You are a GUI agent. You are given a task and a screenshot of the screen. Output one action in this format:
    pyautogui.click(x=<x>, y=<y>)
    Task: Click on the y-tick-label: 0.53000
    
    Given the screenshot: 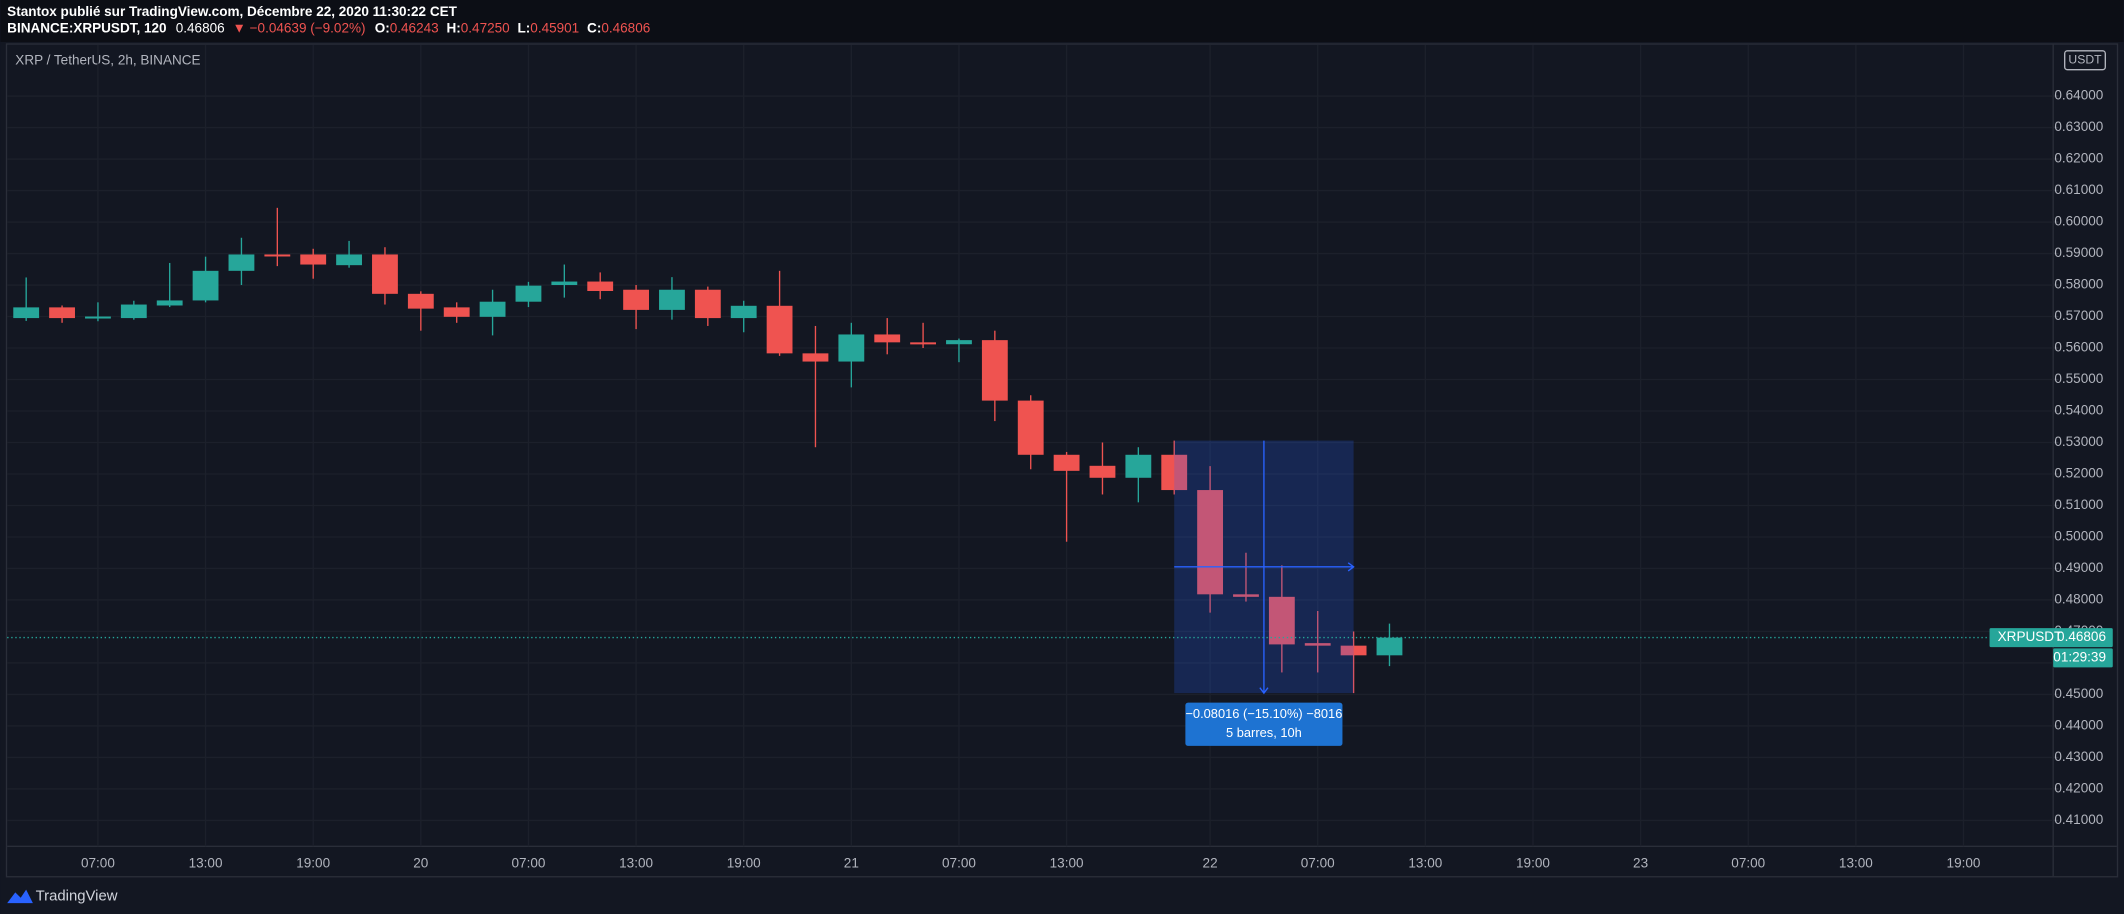 What is the action you would take?
    pyautogui.click(x=2078, y=441)
    